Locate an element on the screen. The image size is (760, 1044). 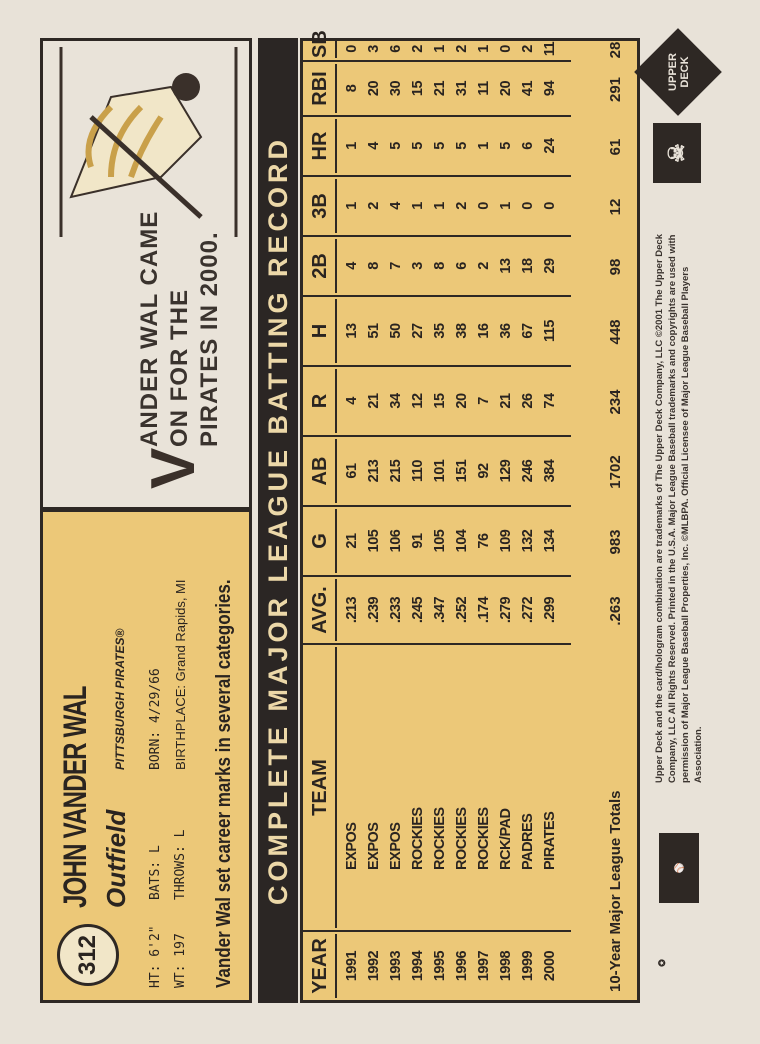
total-cell: .263 is located at coordinates (615, 611).